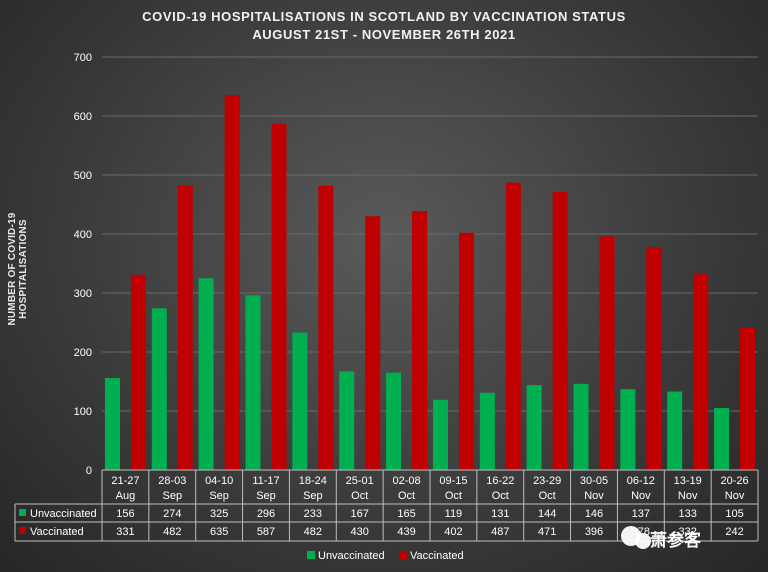 The image size is (768, 572). Describe the element at coordinates (125, 532) in the screenshot. I see `data-label: 331` at that location.